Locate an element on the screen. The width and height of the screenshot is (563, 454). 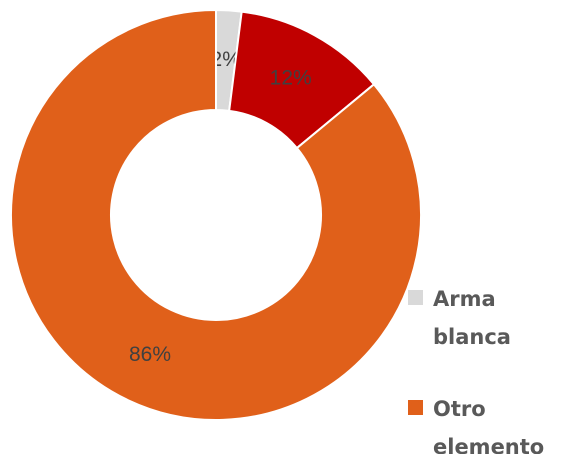
legend-entry: Arma blanca is located at coordinates (483, 318).